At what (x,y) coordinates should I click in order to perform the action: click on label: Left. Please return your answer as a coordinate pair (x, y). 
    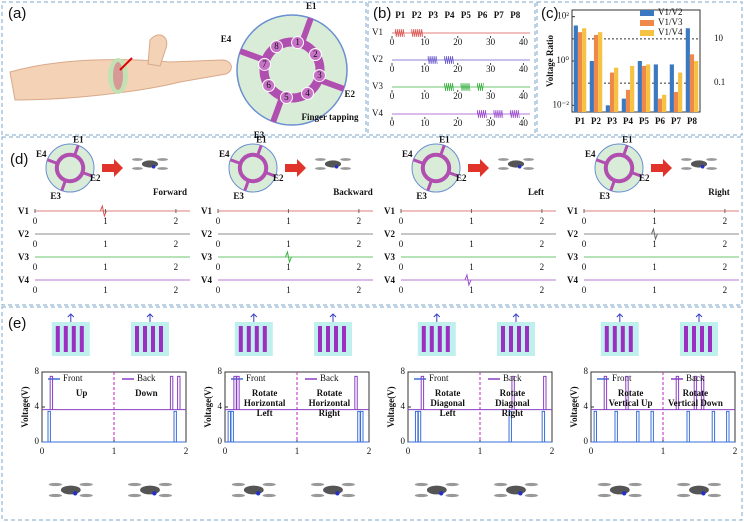
    Looking at the image, I should click on (536, 192).